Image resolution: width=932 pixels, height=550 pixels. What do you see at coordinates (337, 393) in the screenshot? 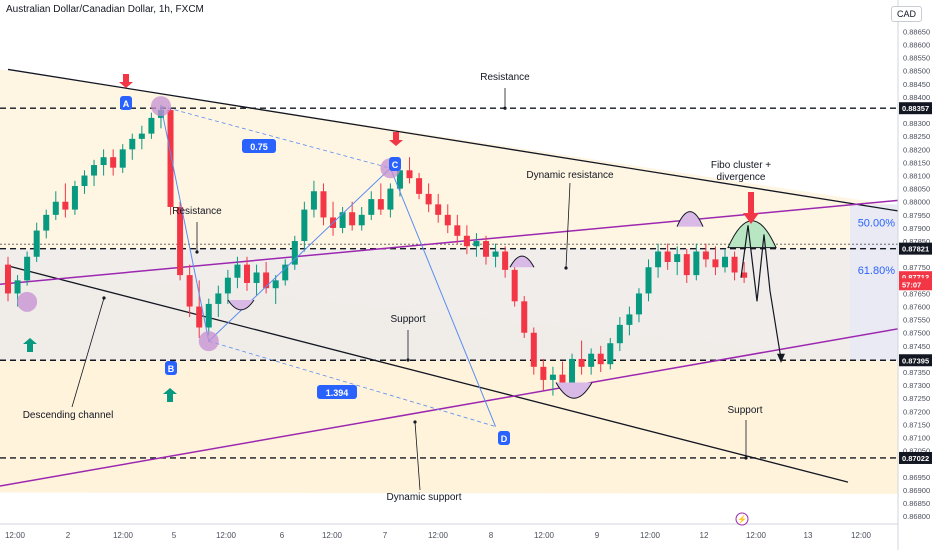
I see `ratio-badge-text: 1.394` at bounding box center [337, 393].